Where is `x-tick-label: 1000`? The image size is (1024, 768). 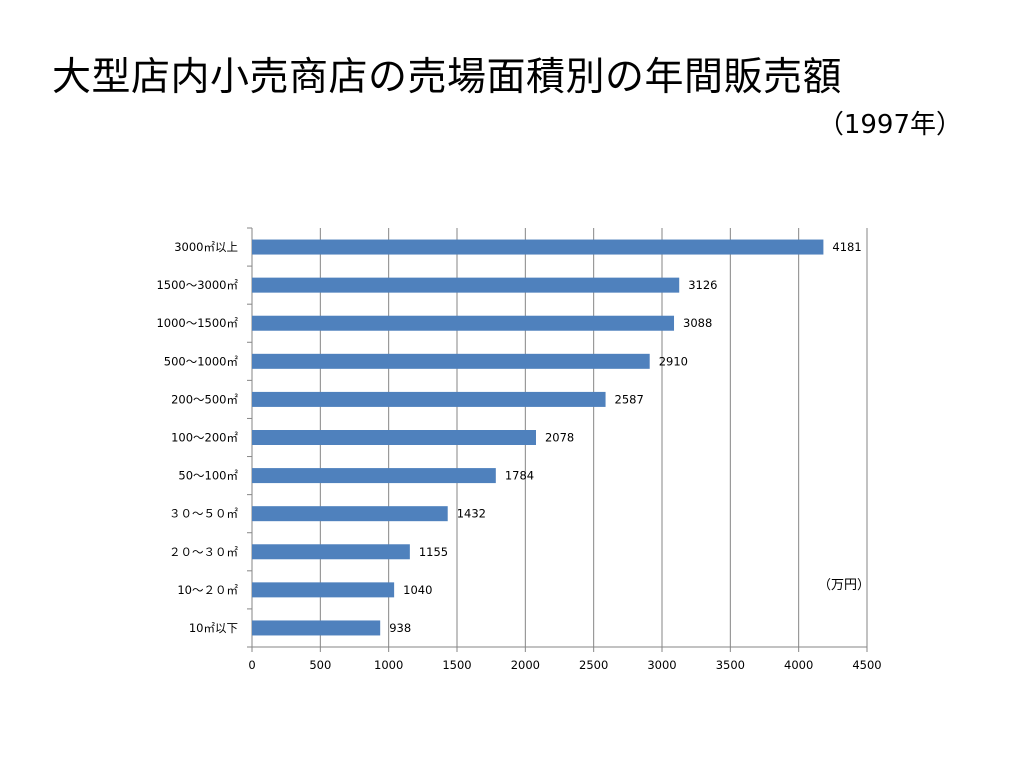 x-tick-label: 1000 is located at coordinates (388, 665).